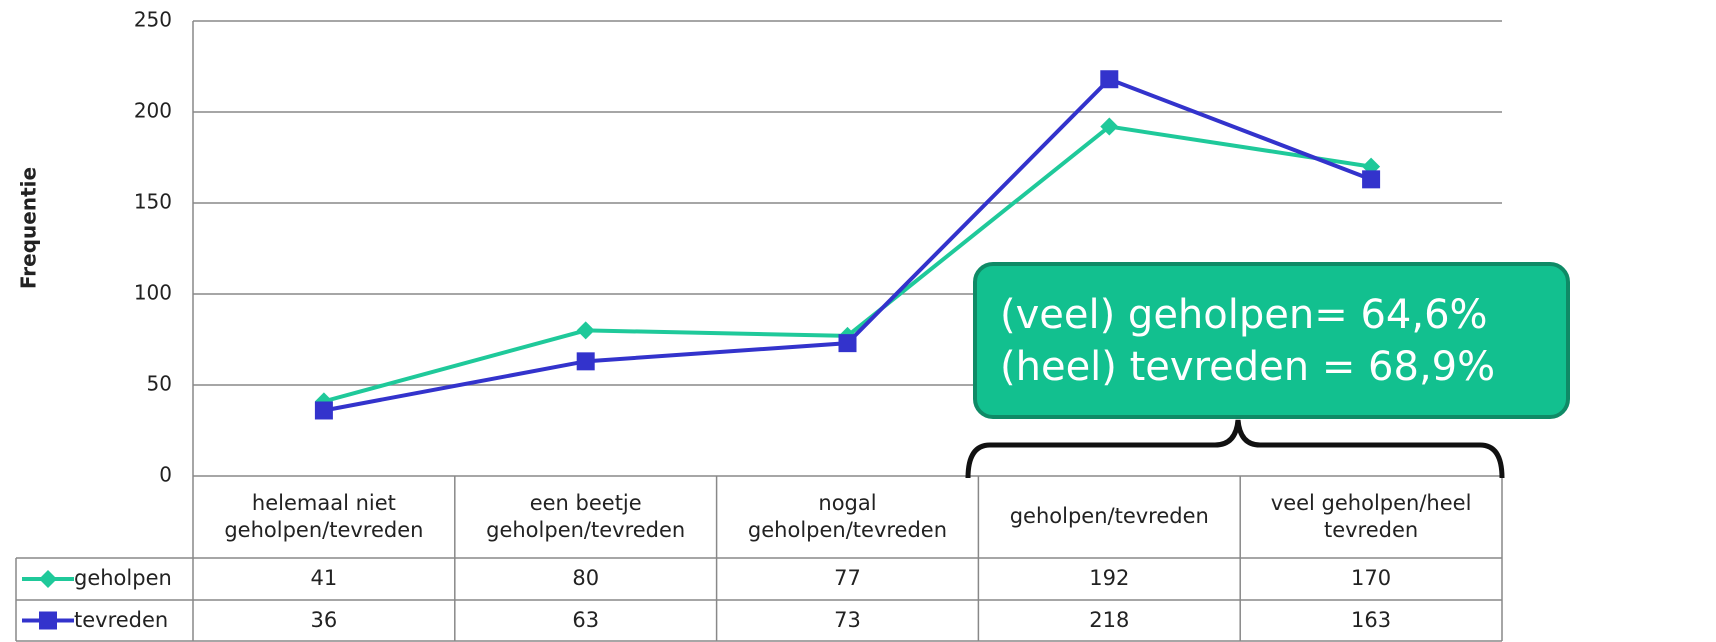  I want to click on x-tick-label: helemaal niet geholpen/tevreden, so click(324, 516).